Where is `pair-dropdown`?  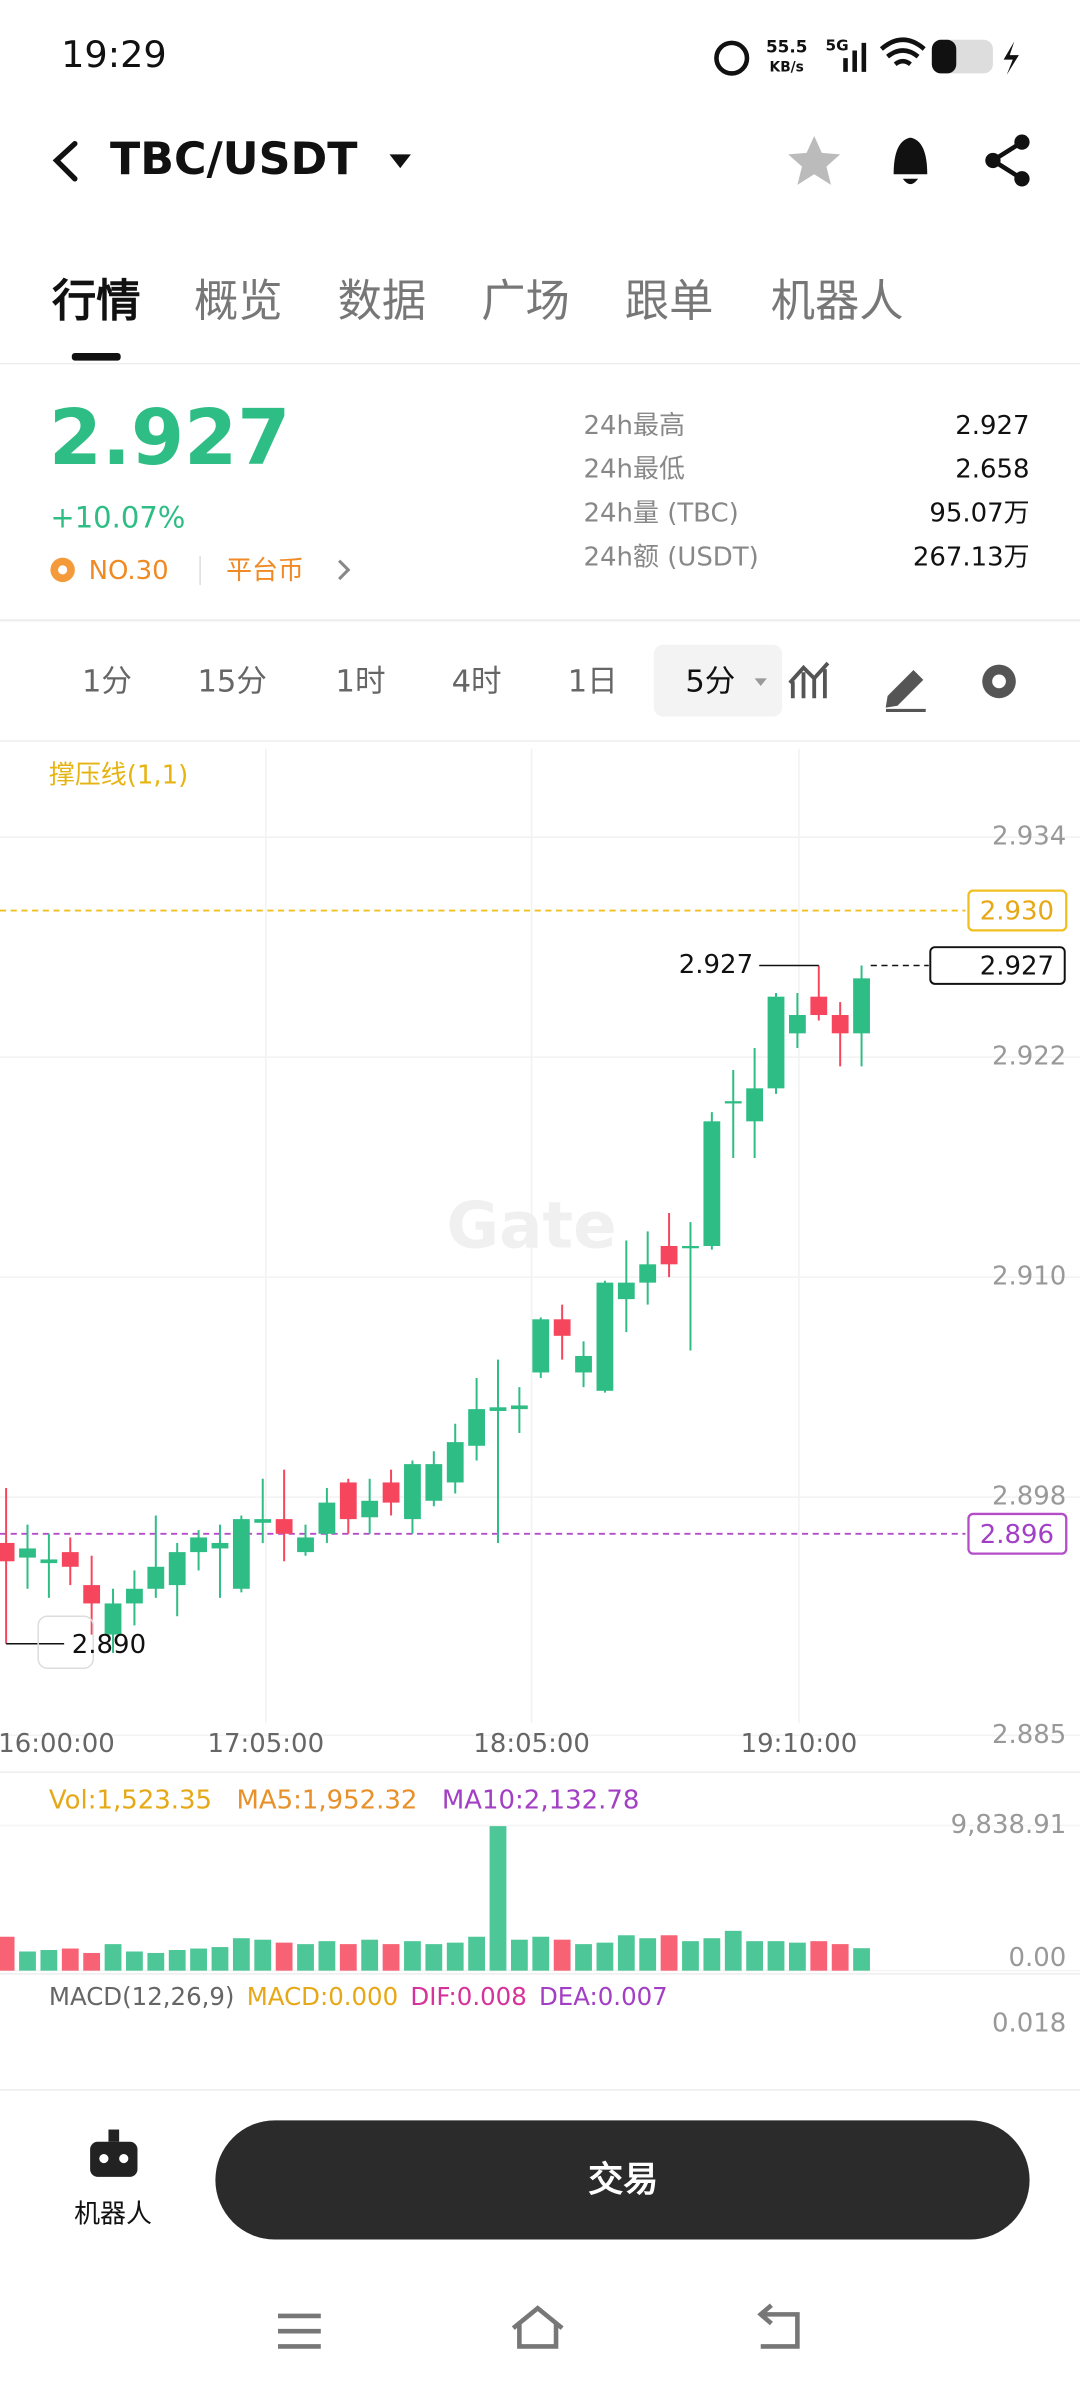
pair-dropdown is located at coordinates (400, 161).